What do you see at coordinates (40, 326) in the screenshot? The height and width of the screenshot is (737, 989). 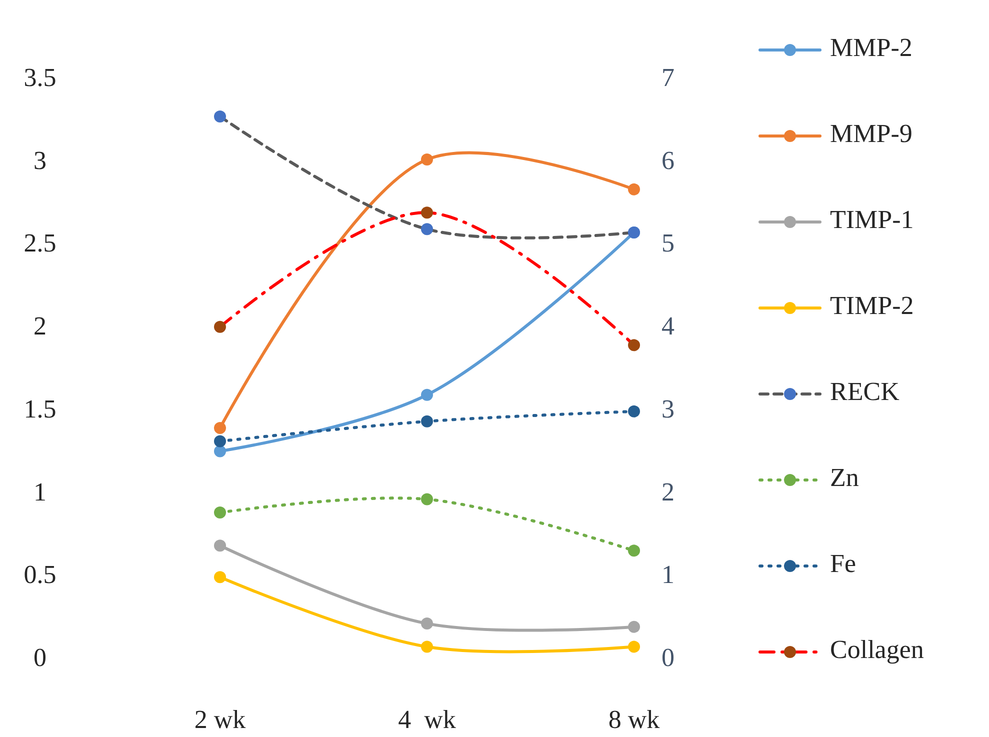 I see `y-tick-label: 2` at bounding box center [40, 326].